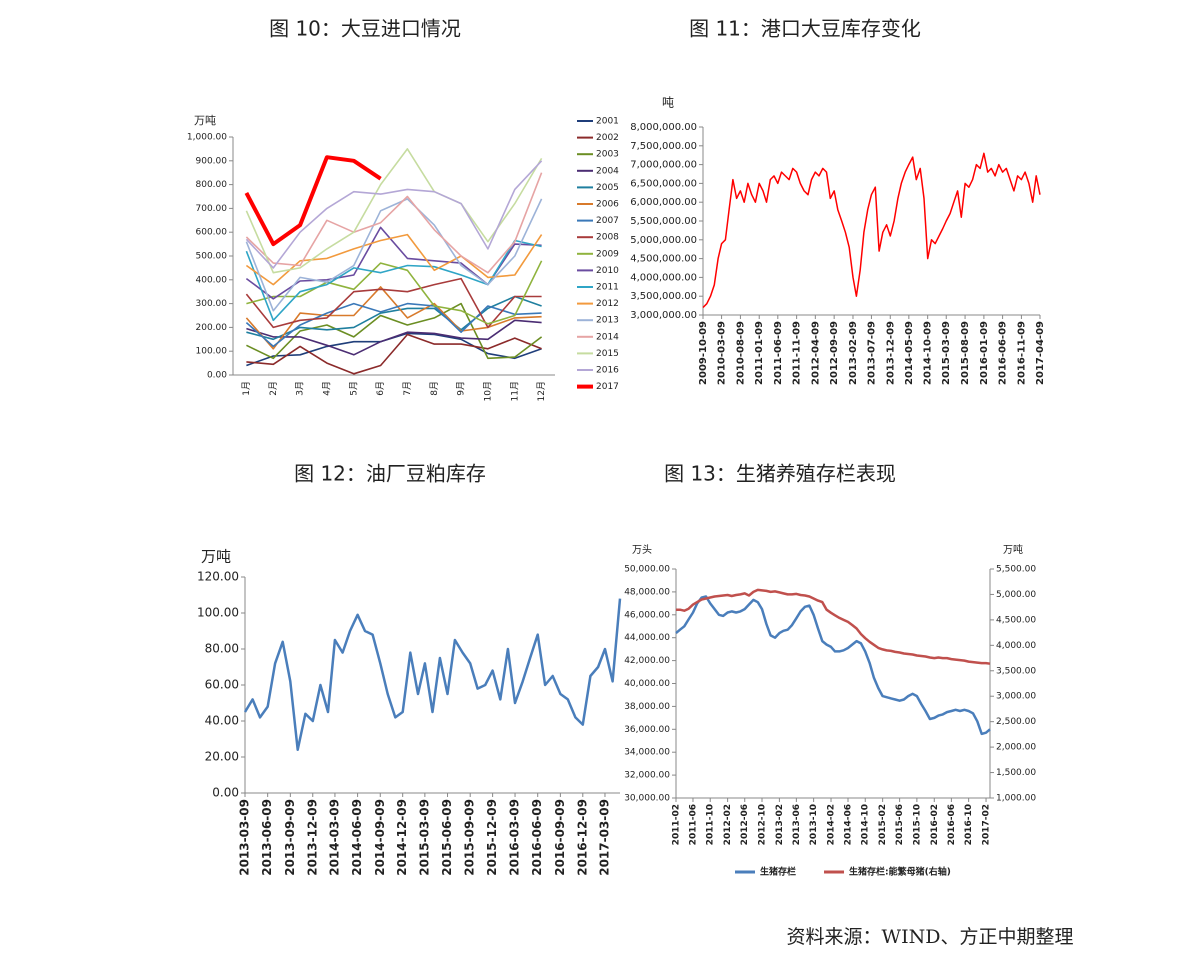  I want to click on y-tick-label: 32,000.00, so click(647, 776).